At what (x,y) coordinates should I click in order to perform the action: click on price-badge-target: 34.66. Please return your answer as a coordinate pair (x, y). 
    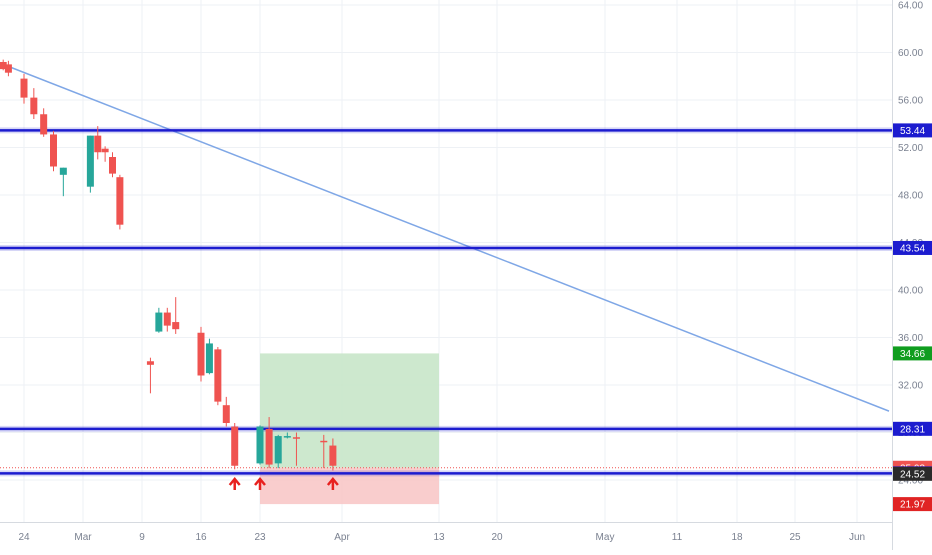
    Looking at the image, I should click on (912, 353).